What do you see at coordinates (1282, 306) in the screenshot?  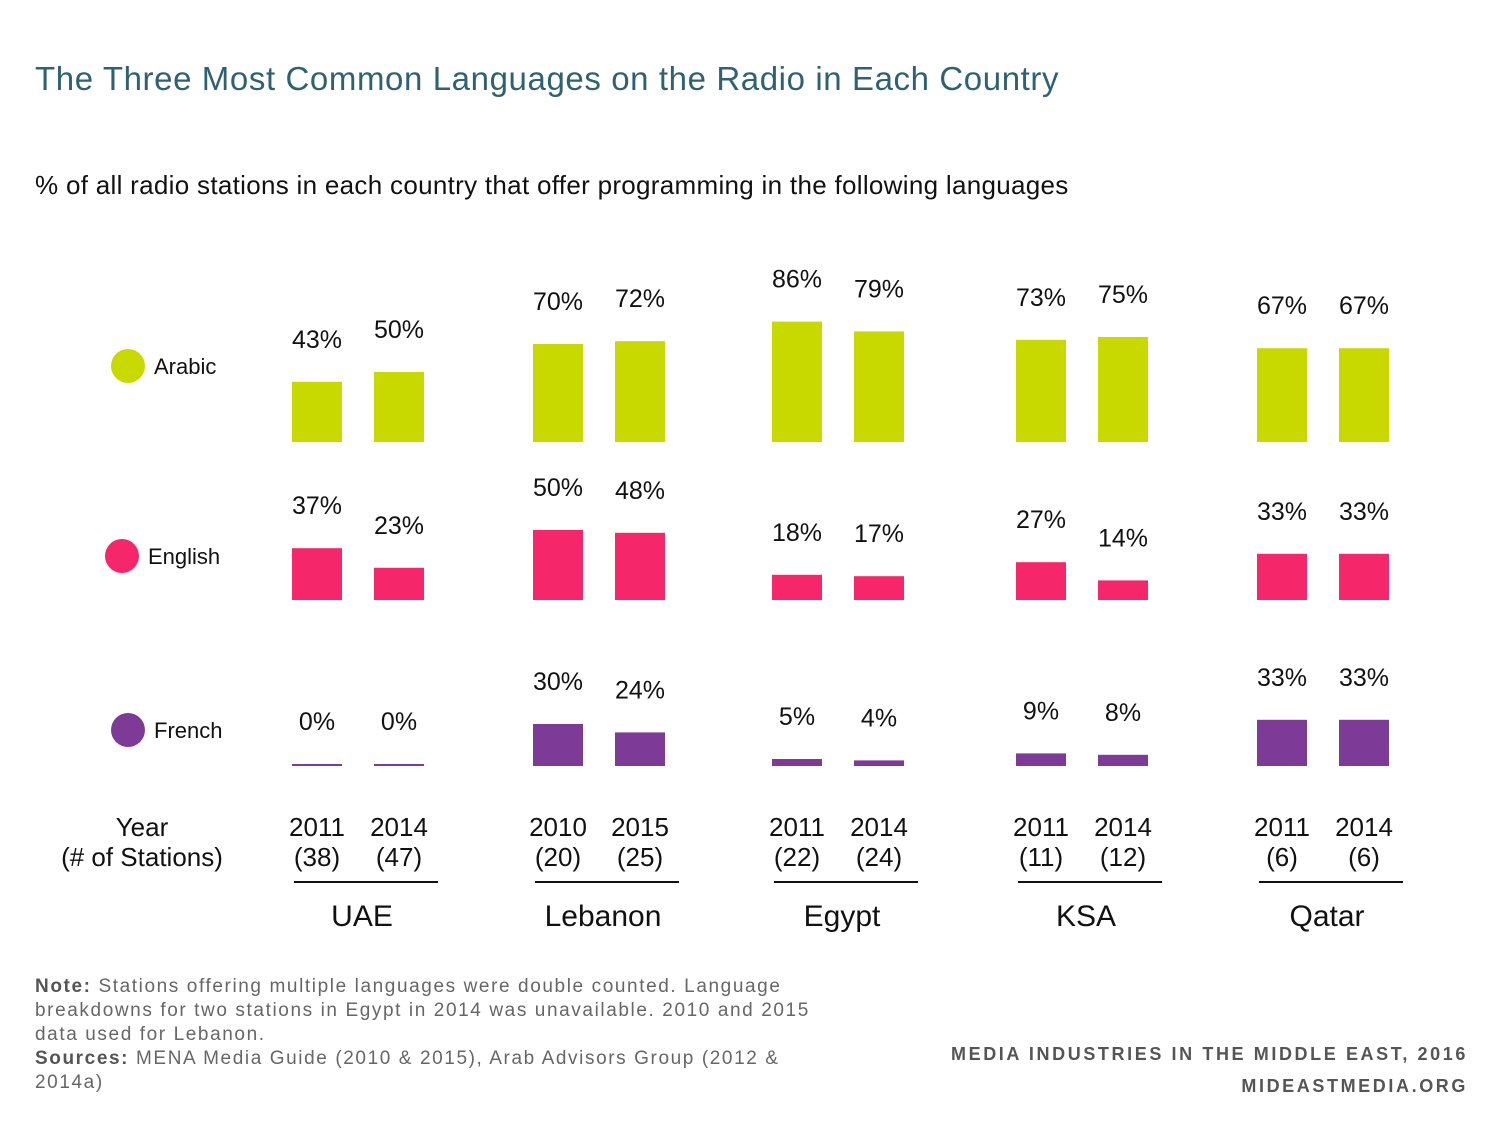 I see `value-label-qatar-arabic-2011: 67%` at bounding box center [1282, 306].